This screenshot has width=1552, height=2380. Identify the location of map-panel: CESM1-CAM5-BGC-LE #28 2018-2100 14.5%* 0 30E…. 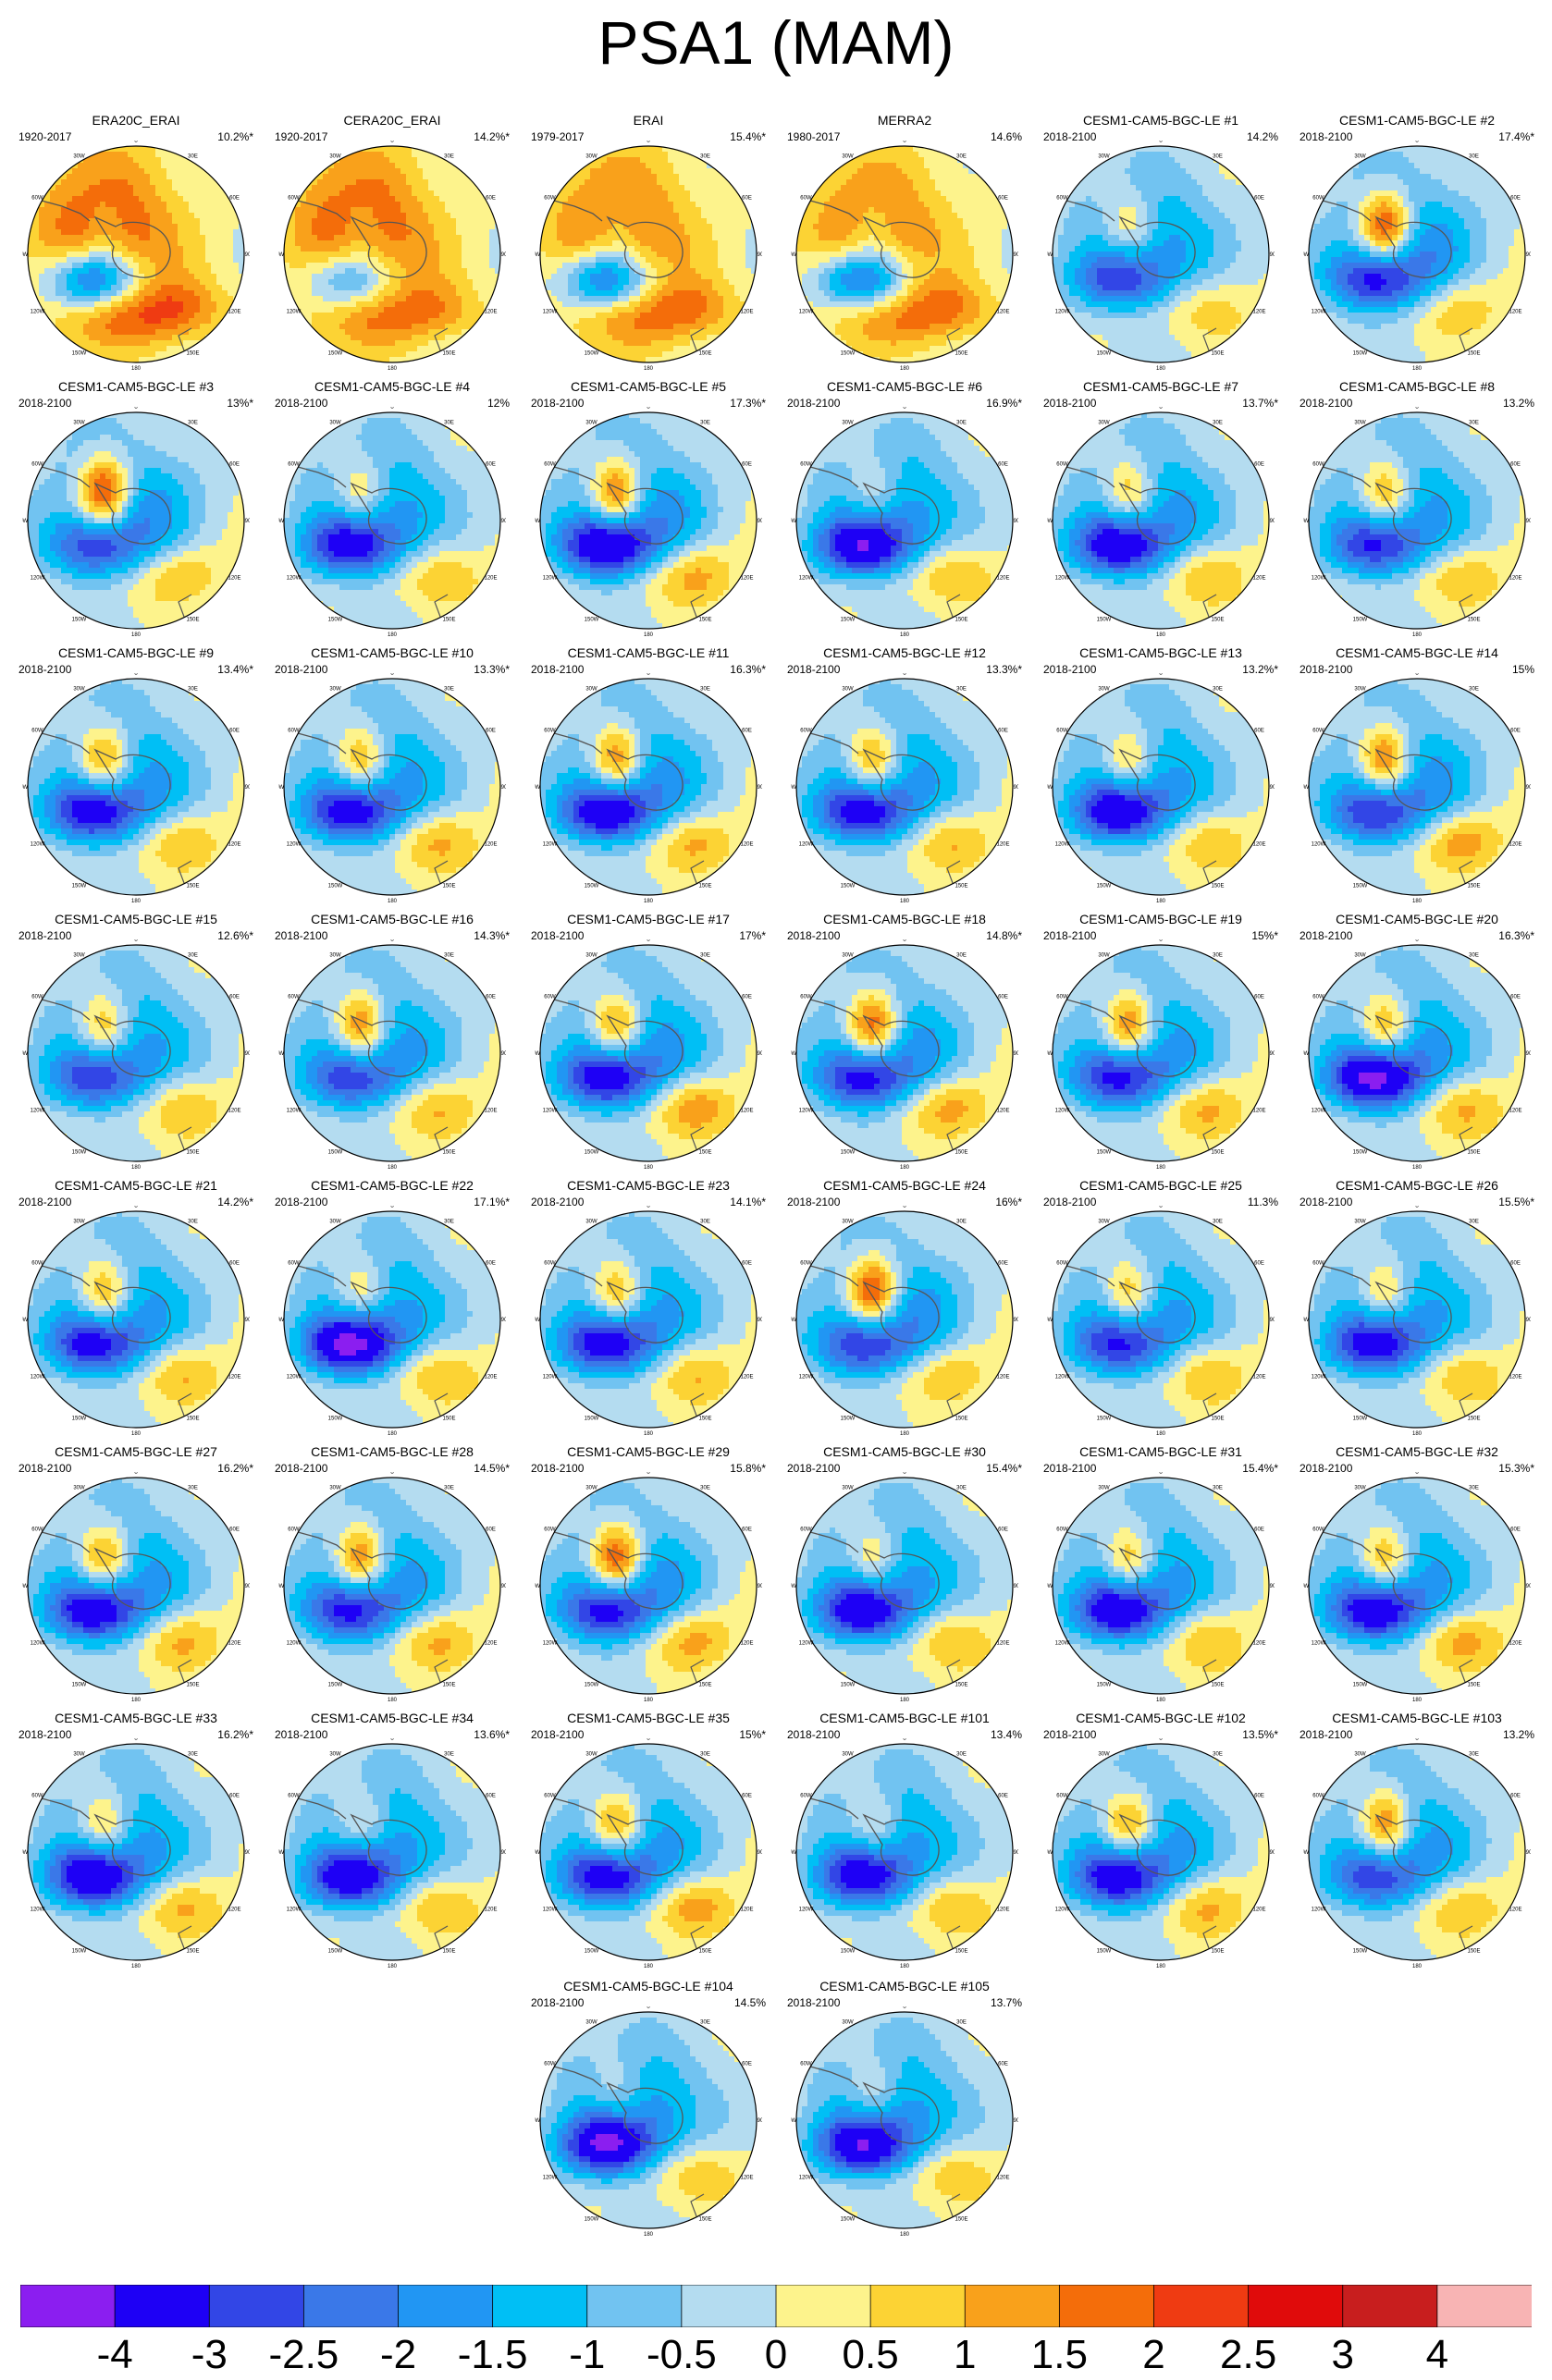
(392, 1574).